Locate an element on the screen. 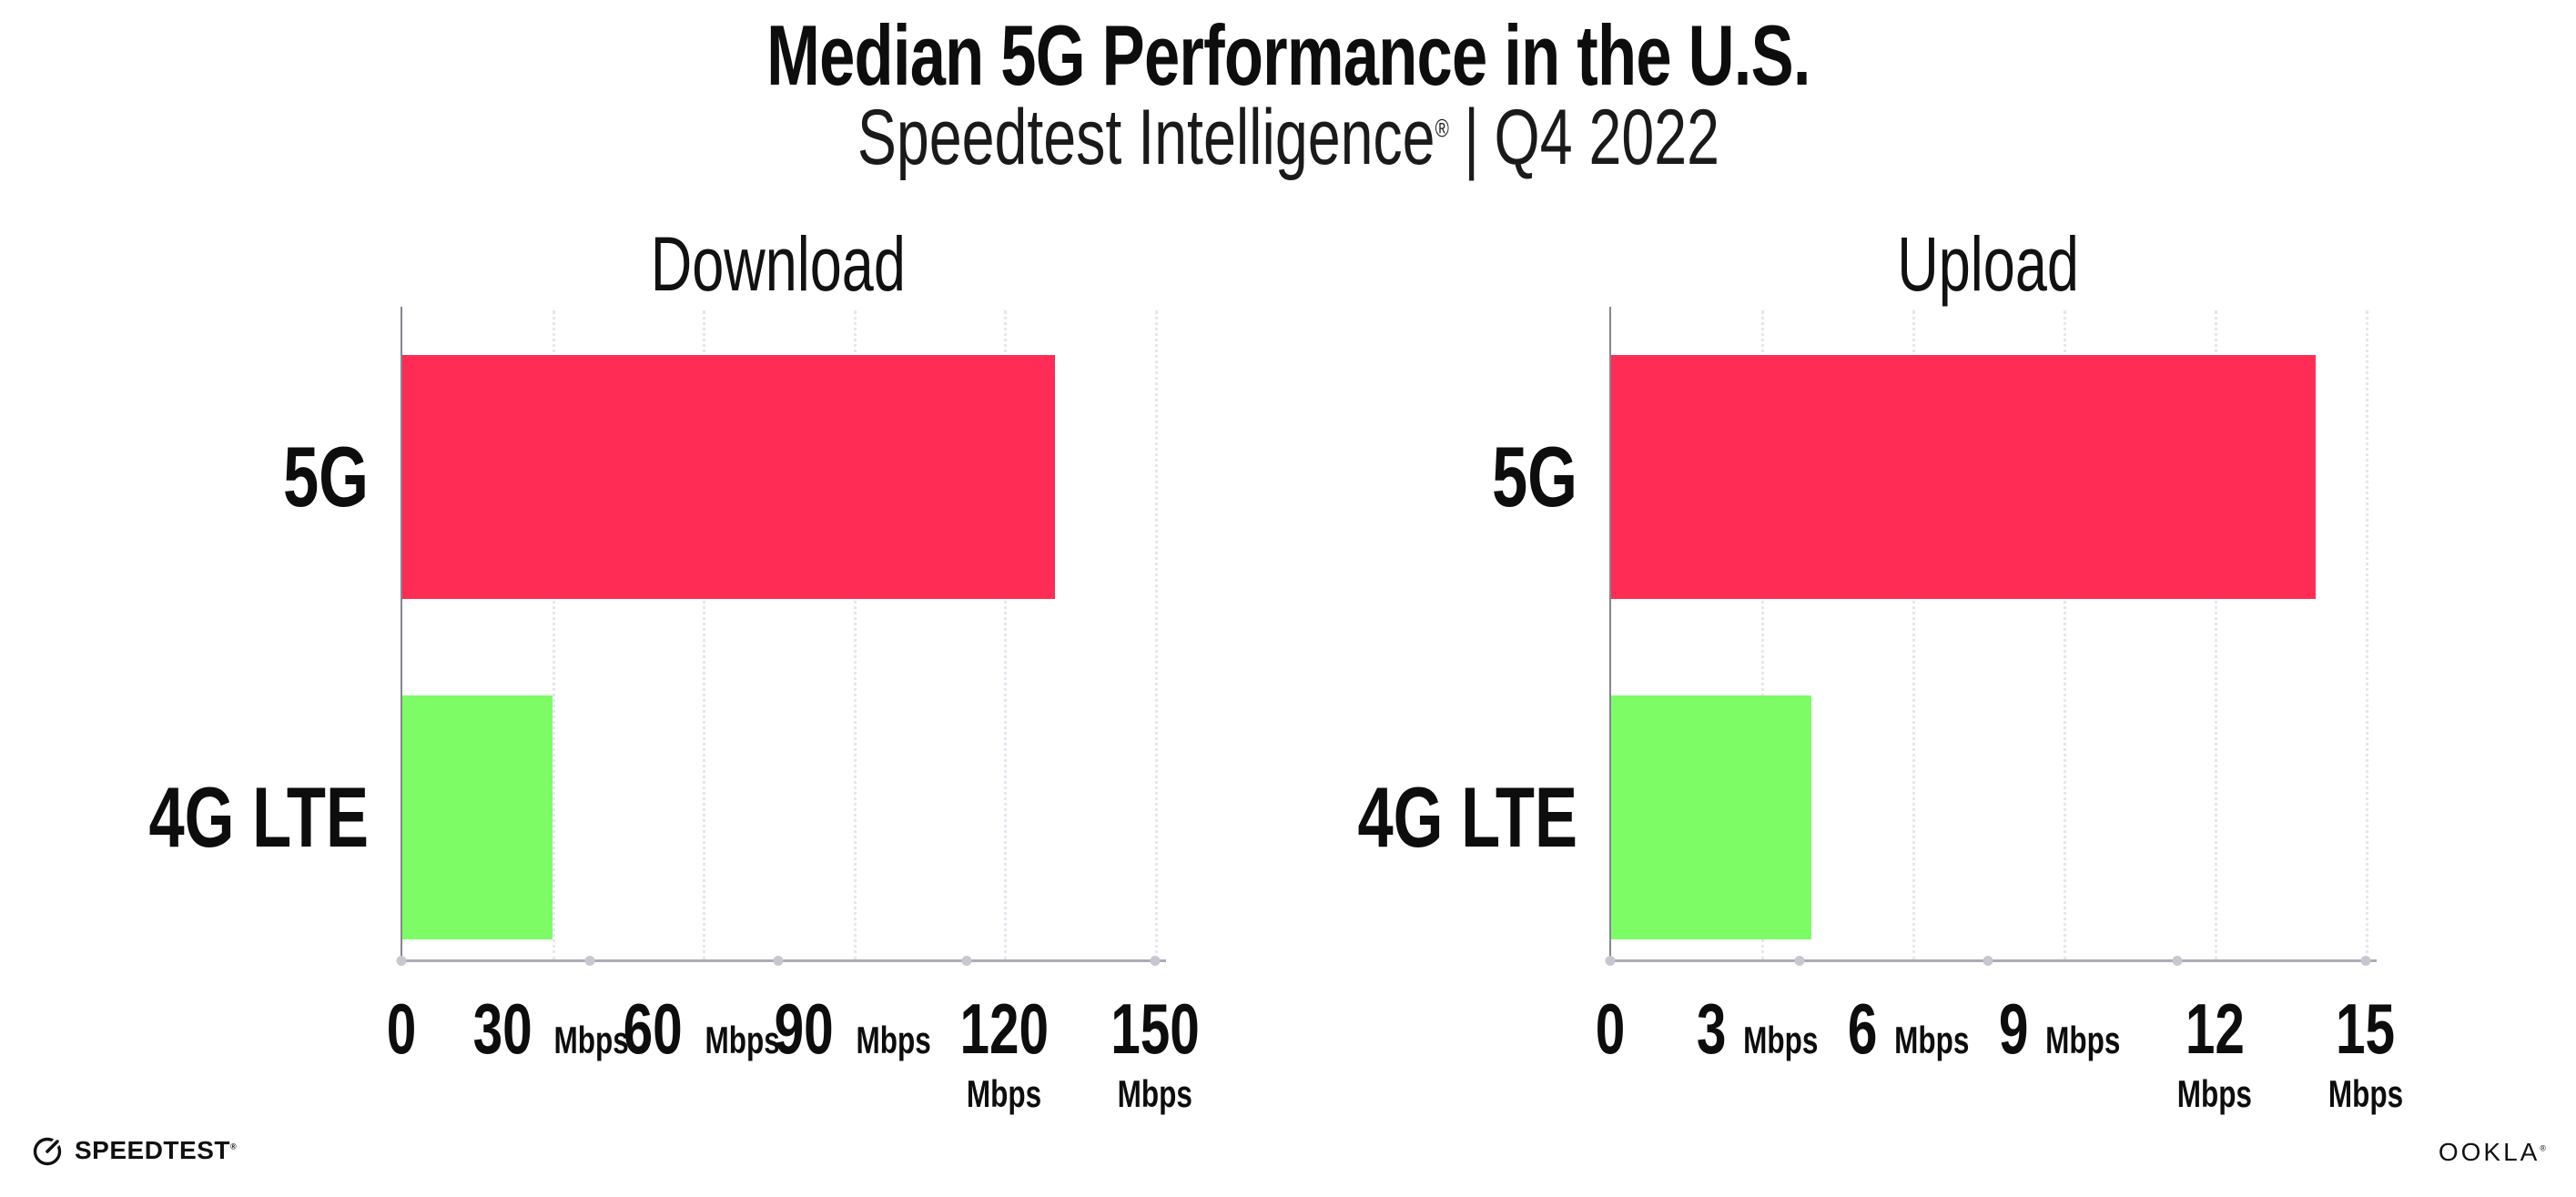 The height and width of the screenshot is (1197, 2576). x-tick-120: 120Mbps is located at coordinates (1005, 1053).